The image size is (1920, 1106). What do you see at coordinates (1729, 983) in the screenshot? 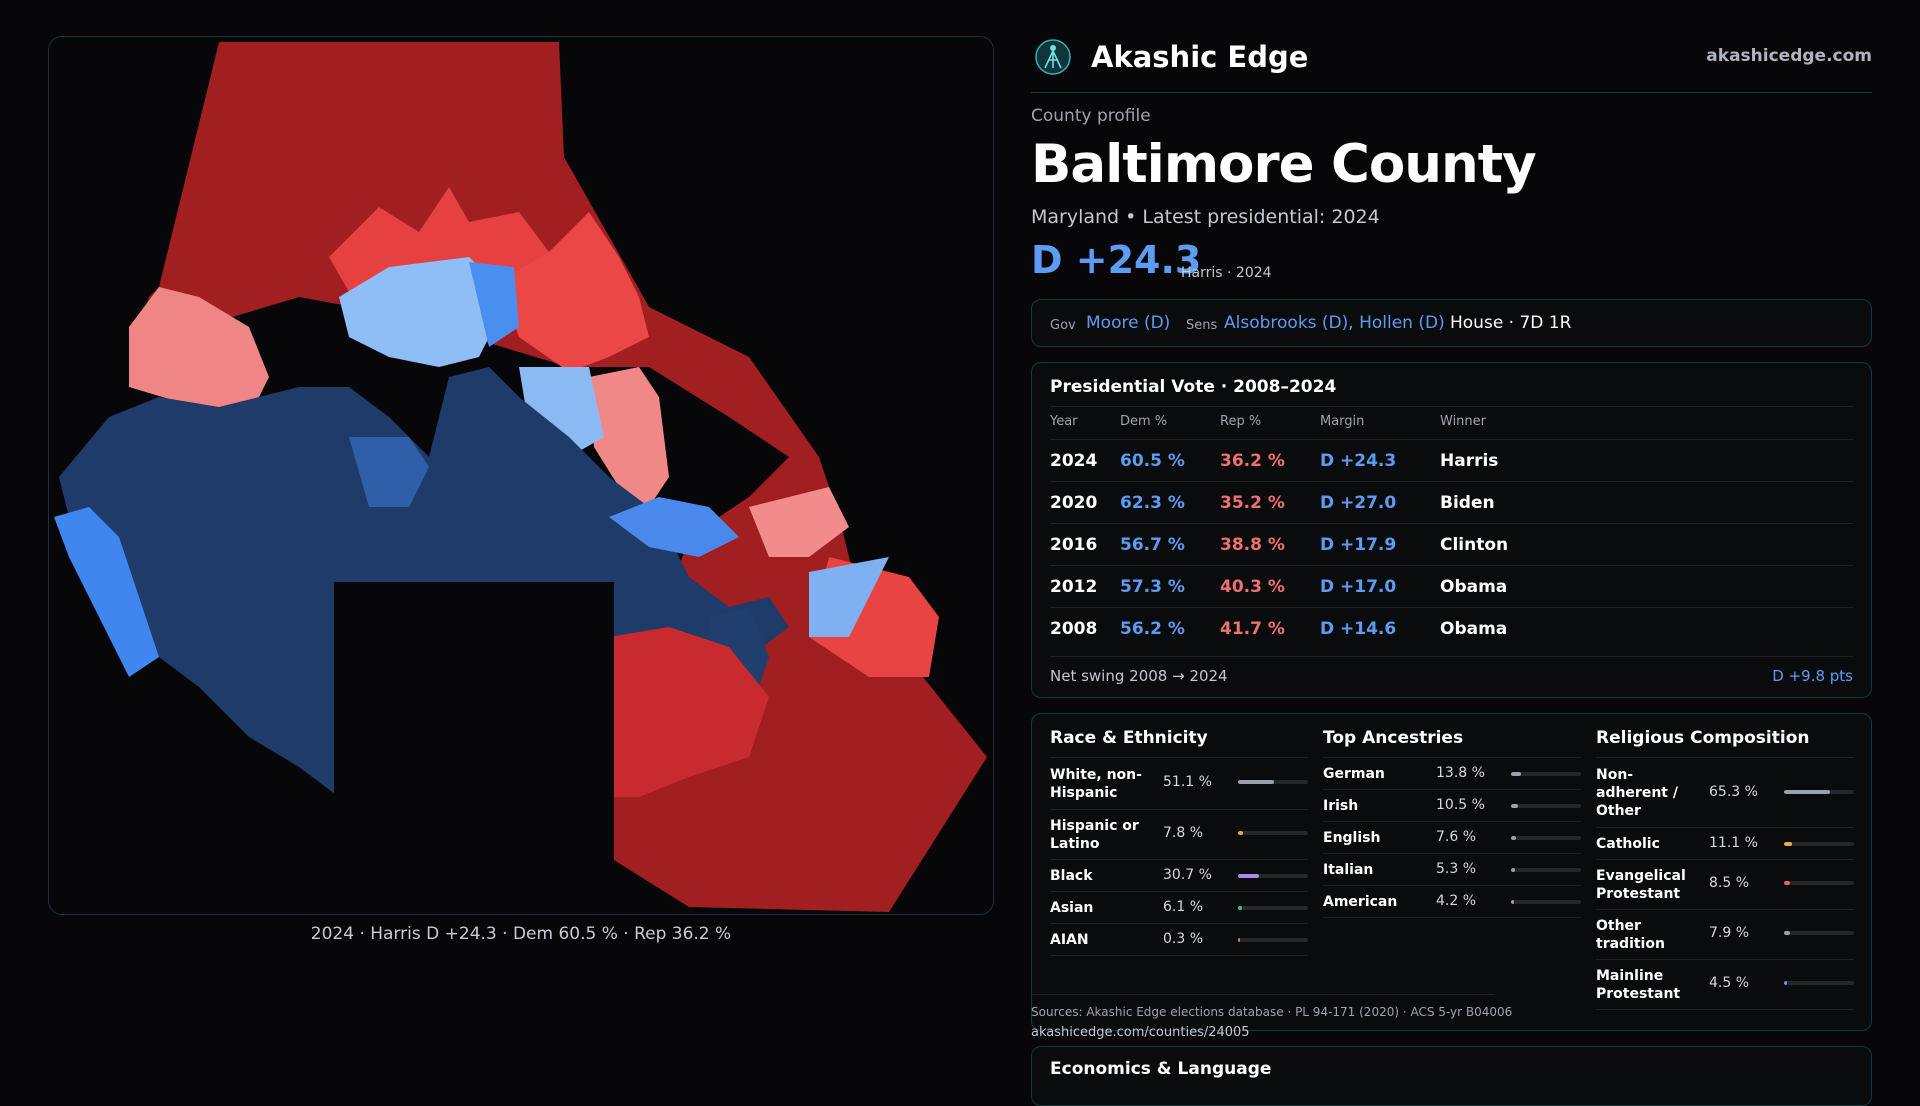
I see `item-pct: 4.5 %` at bounding box center [1729, 983].